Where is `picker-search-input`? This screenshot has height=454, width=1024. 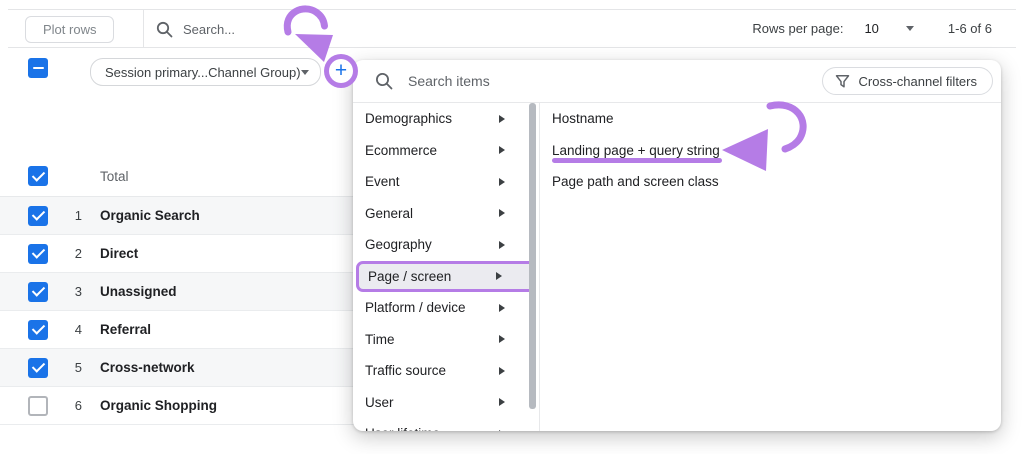 picker-search-input is located at coordinates (518, 81).